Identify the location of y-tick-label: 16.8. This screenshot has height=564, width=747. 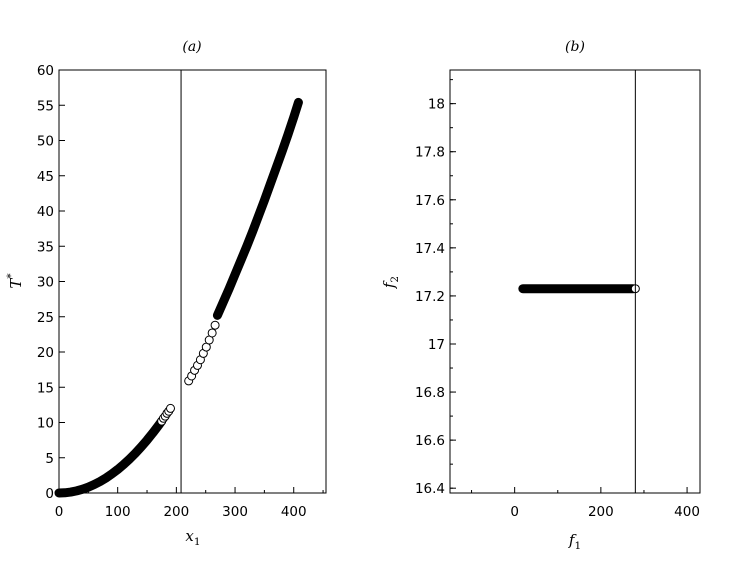
(430, 393).